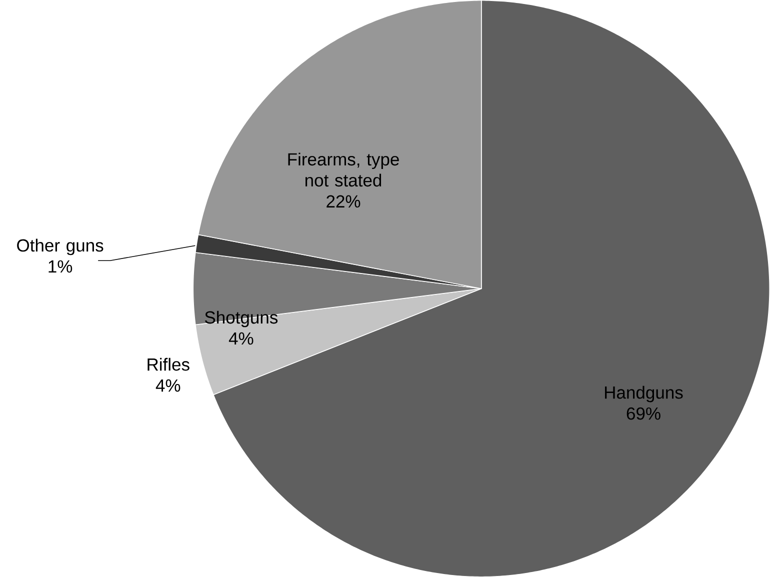  Describe the element at coordinates (343, 201) in the screenshot. I see `data-label: 22%` at that location.